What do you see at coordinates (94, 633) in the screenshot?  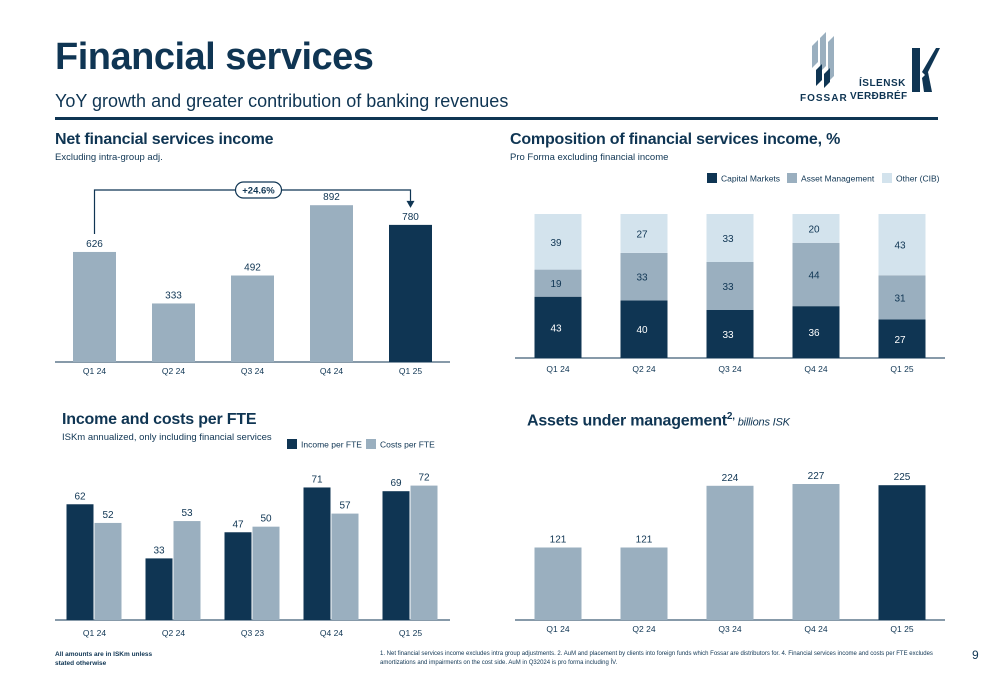 I see `fte-tick-label: Q1 24` at bounding box center [94, 633].